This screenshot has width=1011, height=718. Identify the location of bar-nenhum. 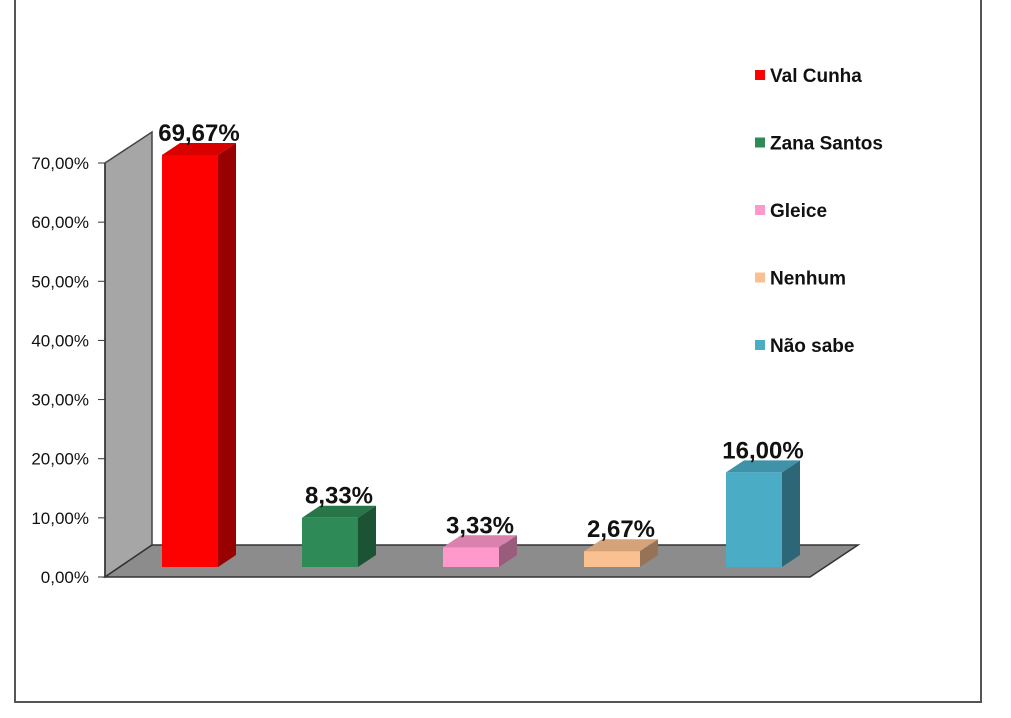
(621, 553).